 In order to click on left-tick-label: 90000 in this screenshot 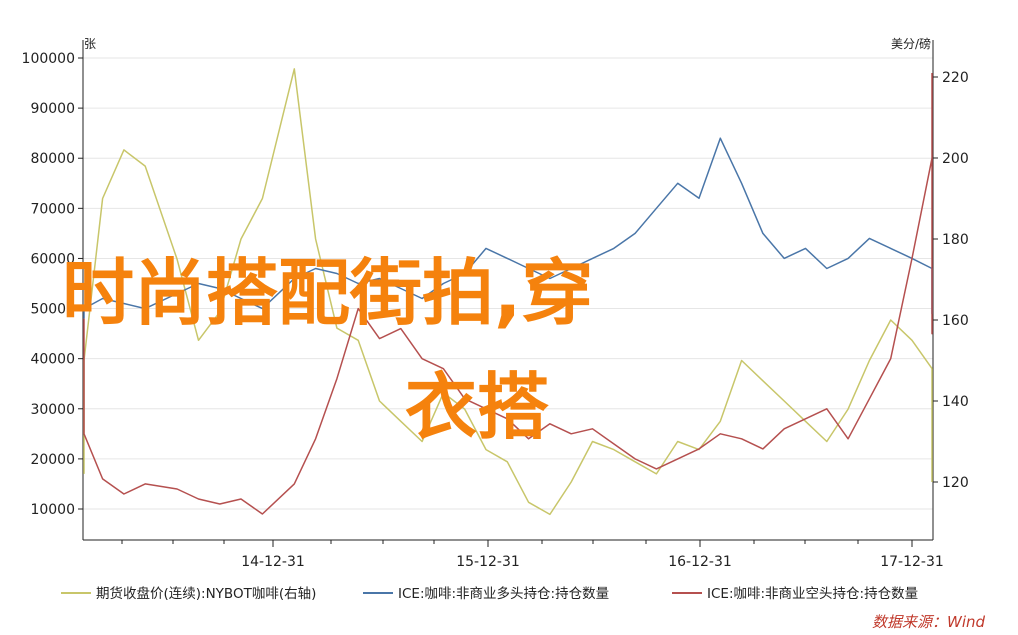, I will do `click(52, 109)`.